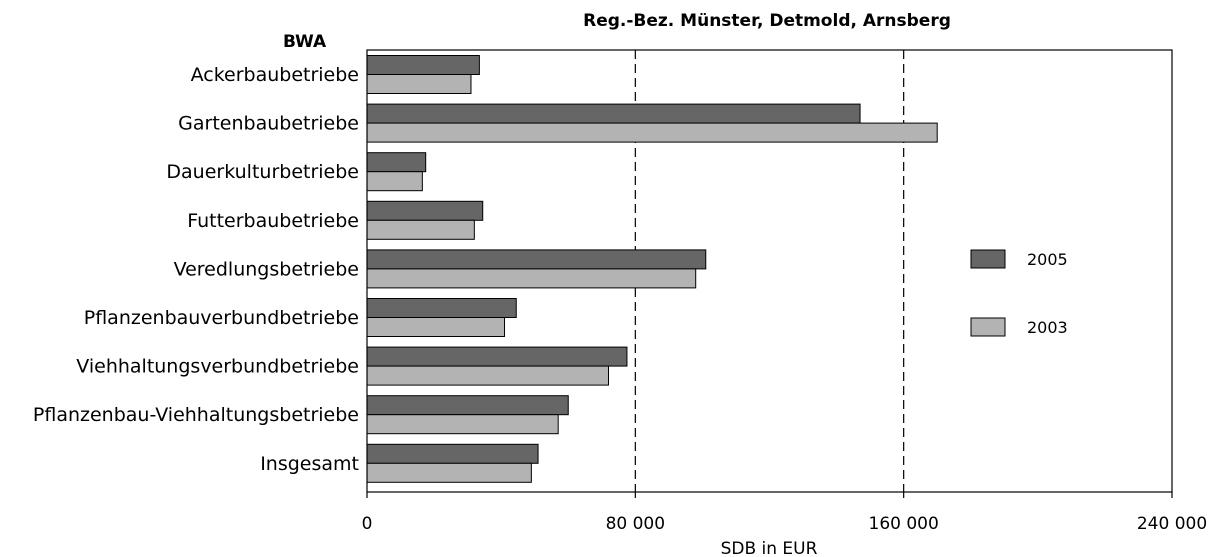  What do you see at coordinates (988, 259) in the screenshot?
I see `legend-swatch-2005` at bounding box center [988, 259].